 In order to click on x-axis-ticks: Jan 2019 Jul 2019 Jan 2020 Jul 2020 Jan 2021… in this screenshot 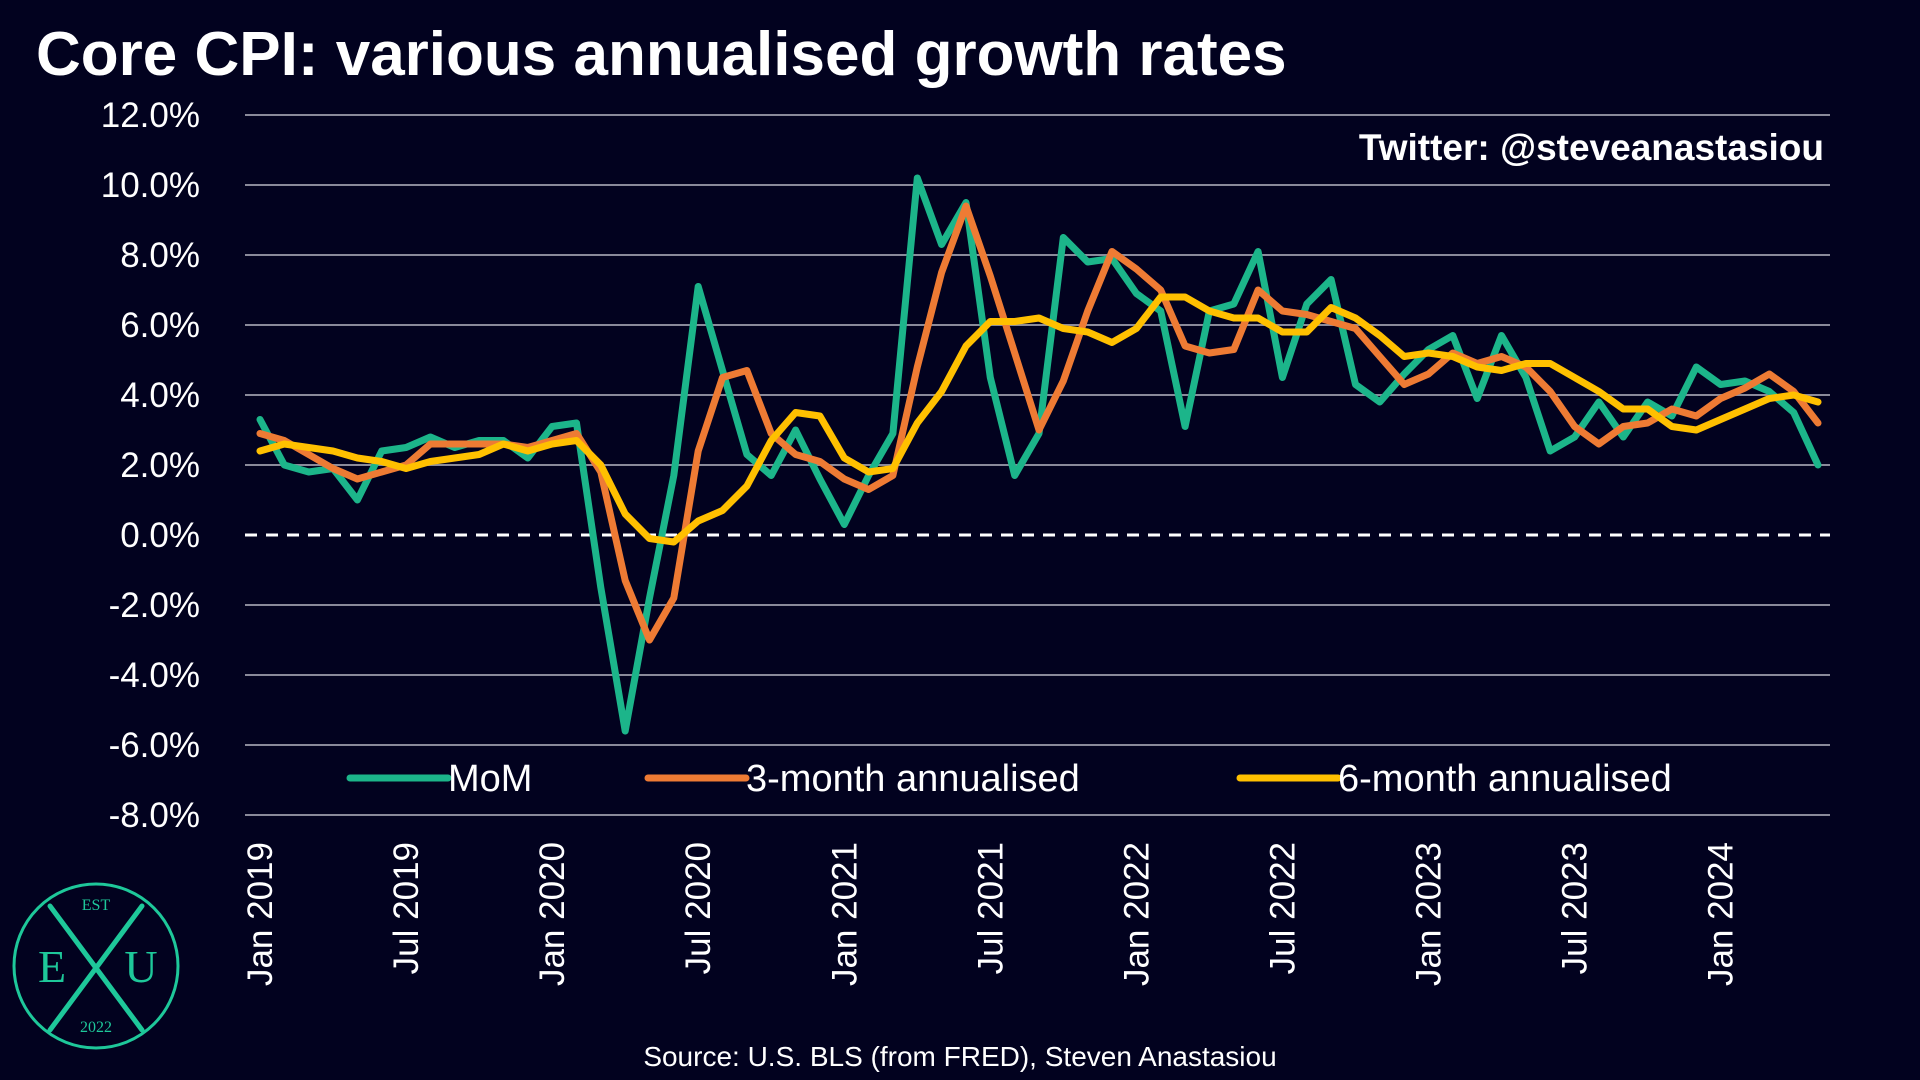, I will do `click(991, 914)`.